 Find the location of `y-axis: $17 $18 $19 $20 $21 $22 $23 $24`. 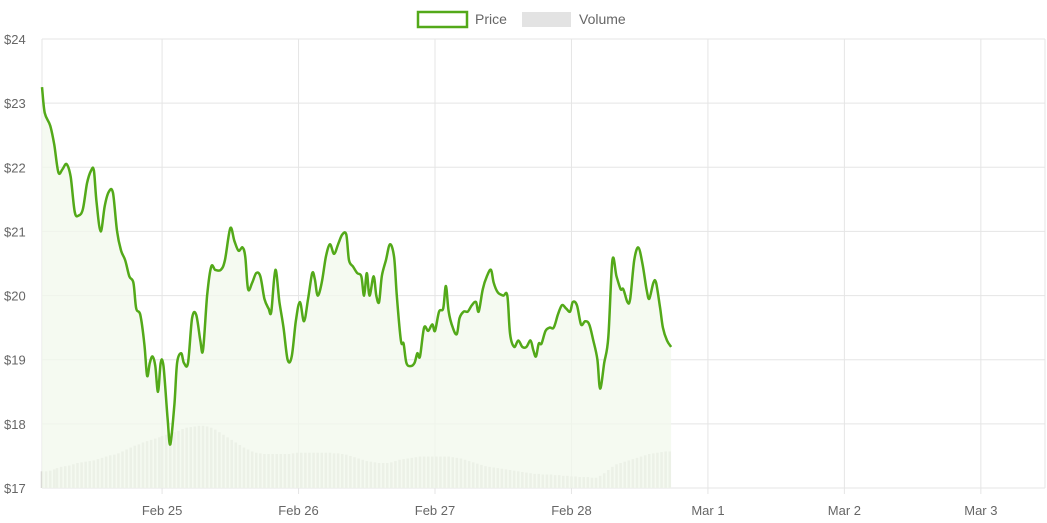

y-axis: $17 $18 $19 $20 $21 $22 $23 $24 is located at coordinates (15, 264).